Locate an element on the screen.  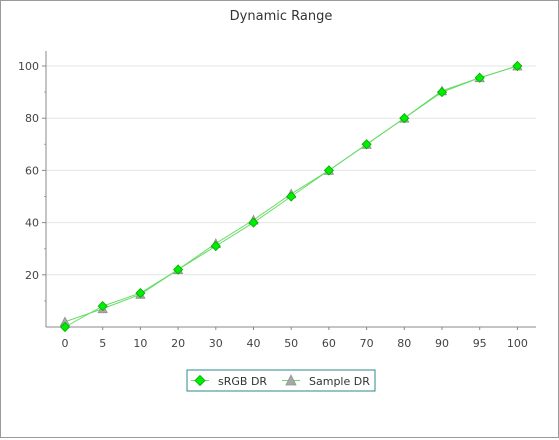
x-tick-label: 40 is located at coordinates (254, 343).